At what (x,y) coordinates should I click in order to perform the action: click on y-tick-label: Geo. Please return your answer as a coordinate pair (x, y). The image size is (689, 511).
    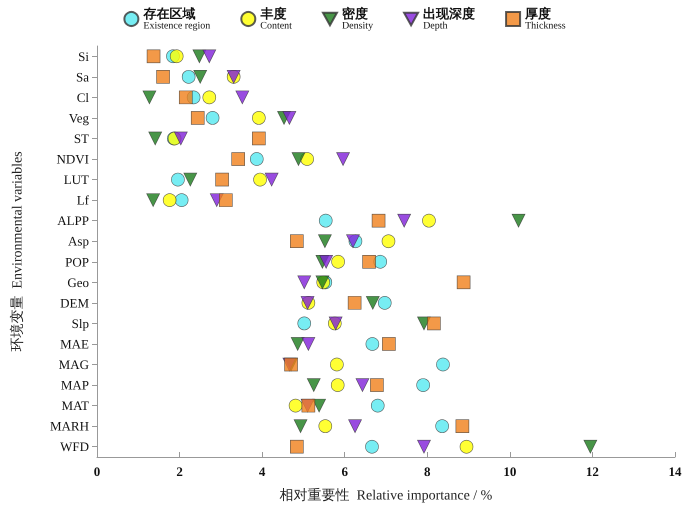
    Looking at the image, I should click on (78, 282).